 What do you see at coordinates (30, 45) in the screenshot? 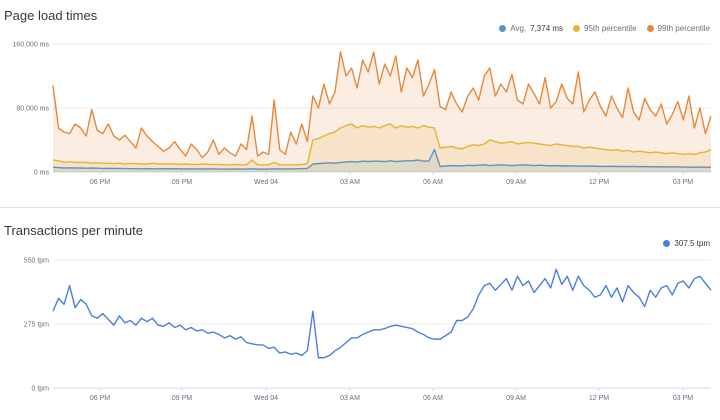
I see `y-tick-label: 160,000 ms` at bounding box center [30, 45].